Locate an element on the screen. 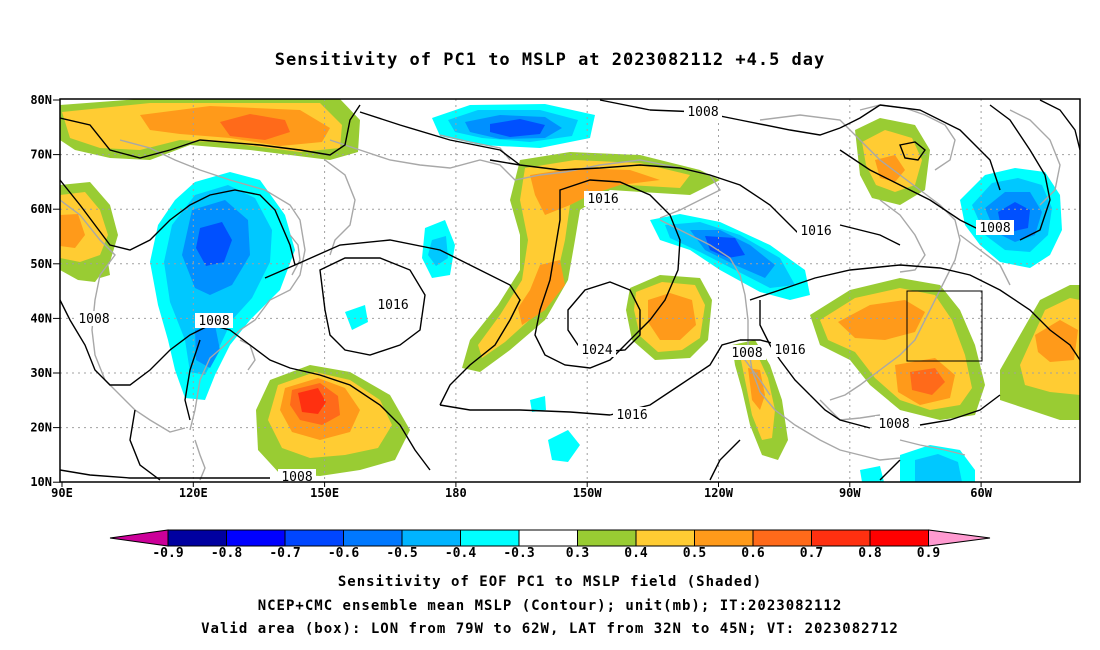 The image size is (1100, 650). colorbar-label: 0.3 is located at coordinates (577, 553).